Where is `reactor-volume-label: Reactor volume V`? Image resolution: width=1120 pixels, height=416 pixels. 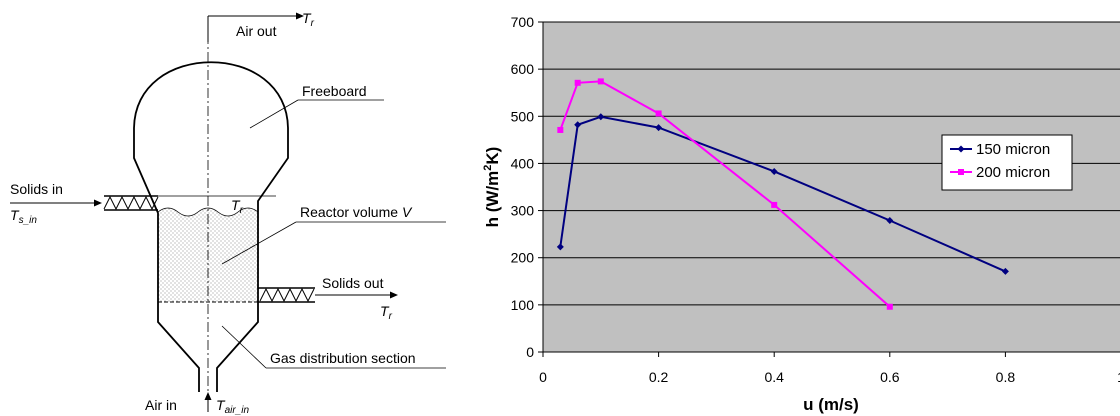 reactor-volume-label: Reactor volume V is located at coordinates (356, 212).